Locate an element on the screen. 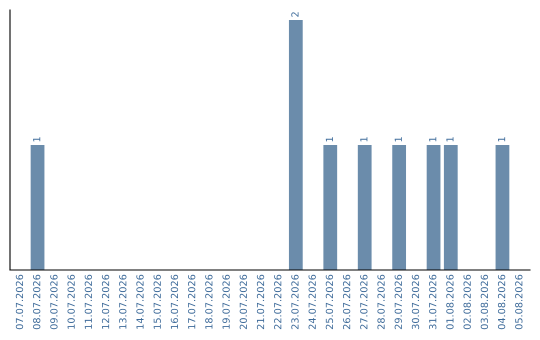 The height and width of the screenshot is (340, 540). x-tick-label: 18.07.2026 is located at coordinates (209, 301).